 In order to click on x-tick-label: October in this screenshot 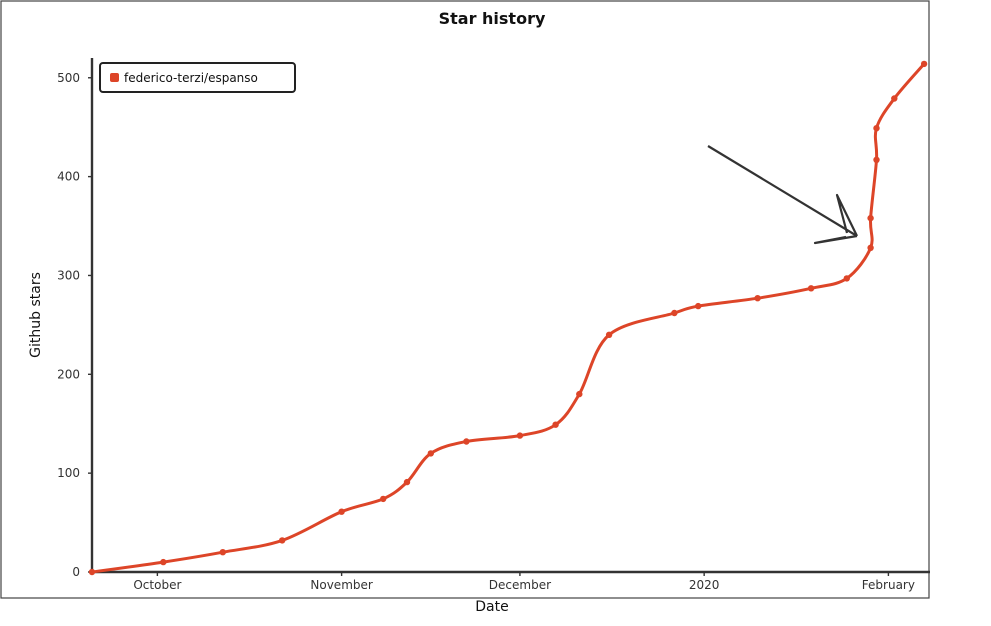, I will do `click(157, 585)`.